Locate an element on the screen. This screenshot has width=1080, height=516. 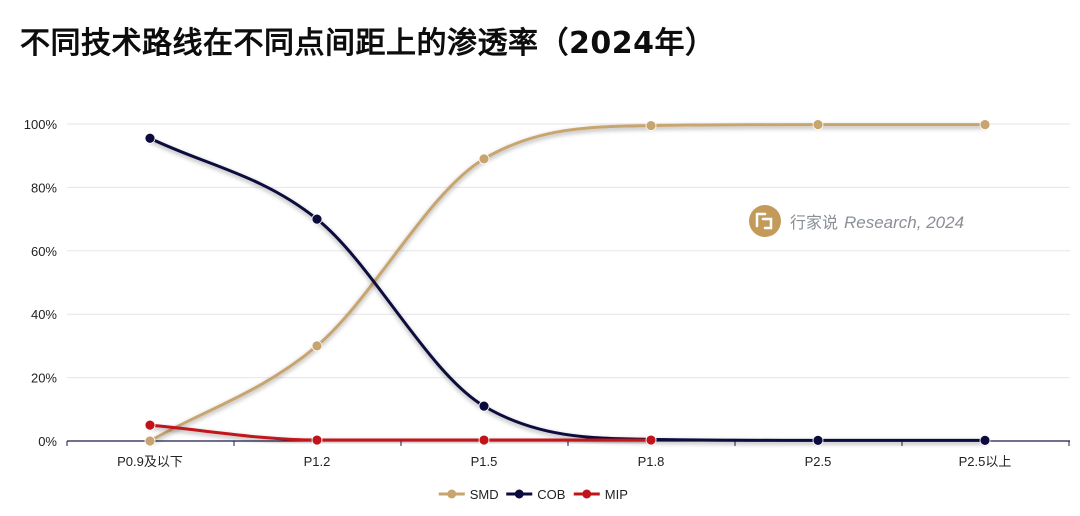
legend: SMD COB MIP is located at coordinates (533, 494).